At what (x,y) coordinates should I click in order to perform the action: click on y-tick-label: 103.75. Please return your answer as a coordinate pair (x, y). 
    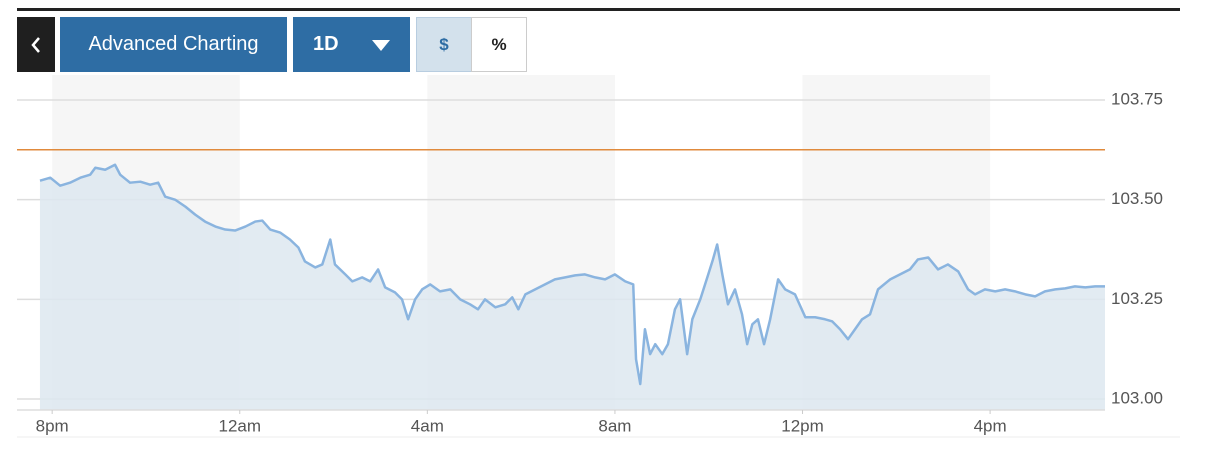
    Looking at the image, I should click on (1137, 98).